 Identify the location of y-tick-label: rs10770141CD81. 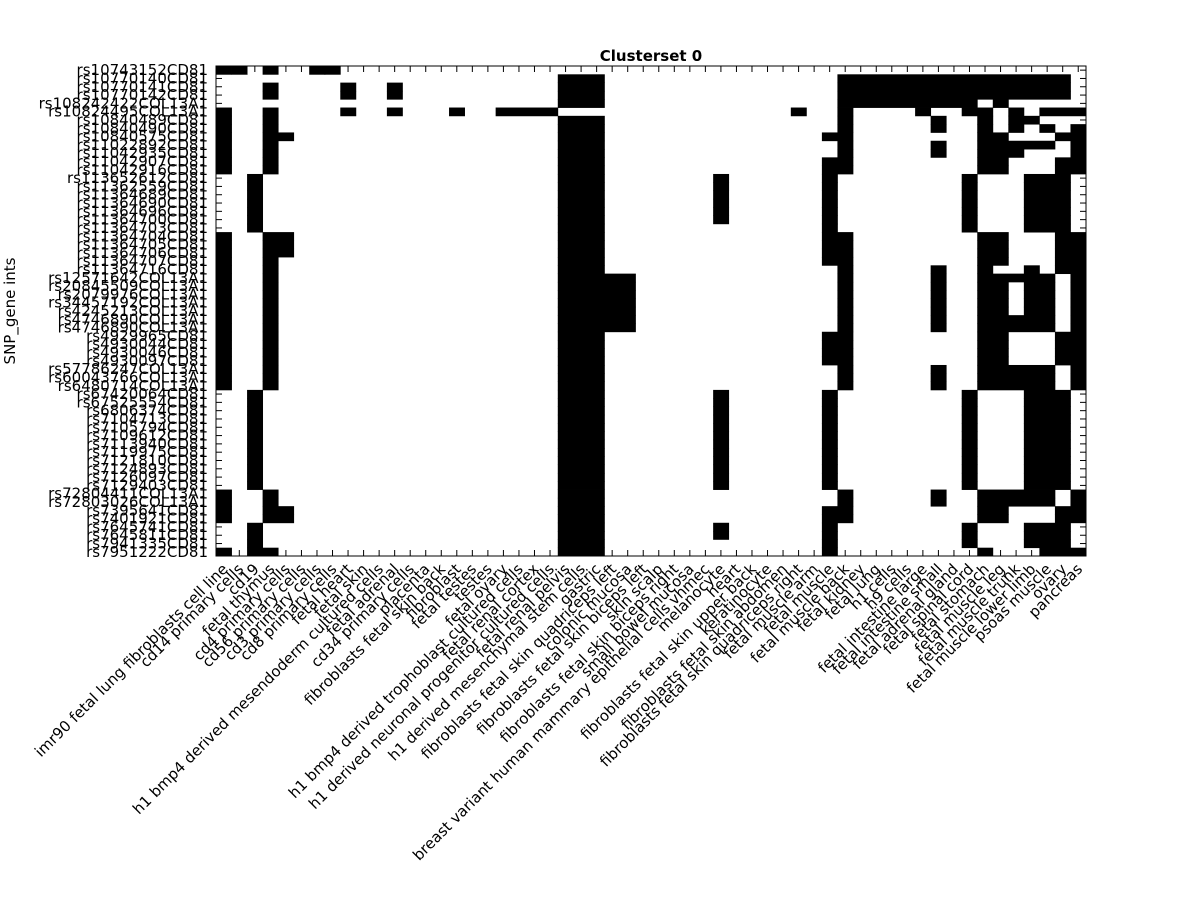
(142, 87).